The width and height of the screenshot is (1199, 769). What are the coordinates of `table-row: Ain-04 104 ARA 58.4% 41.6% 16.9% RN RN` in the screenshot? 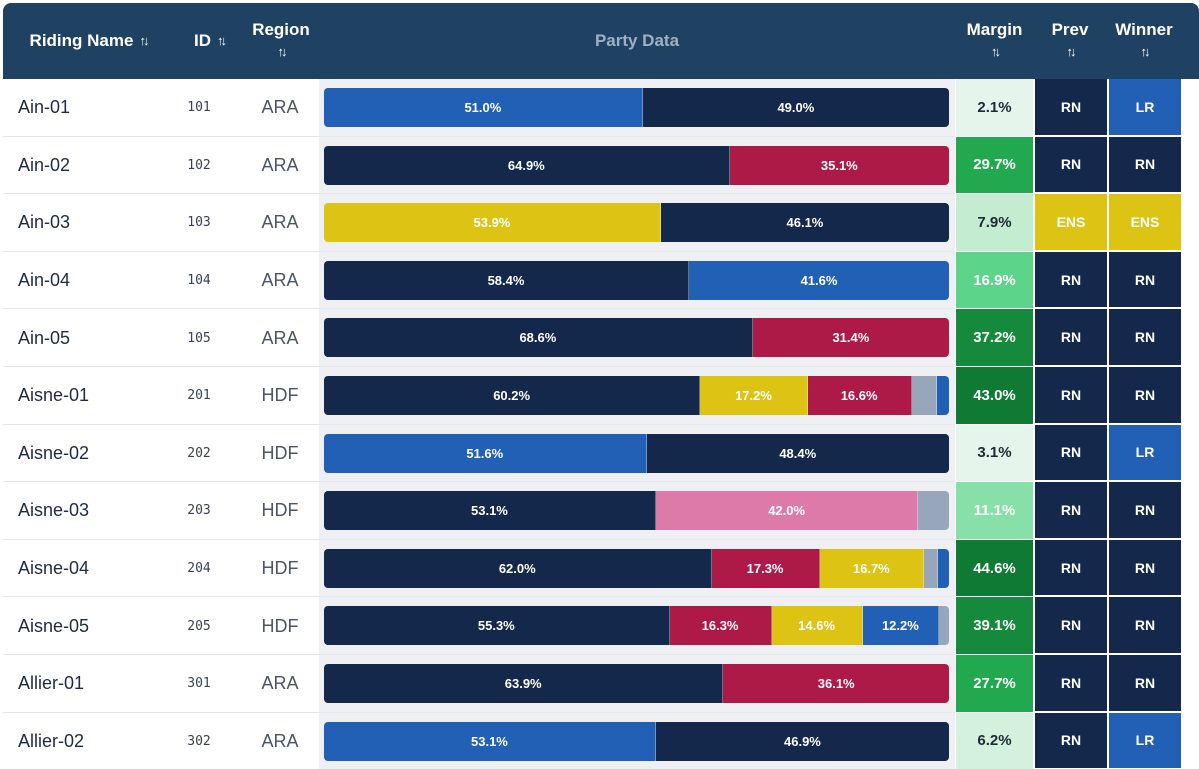 It's located at (601, 280).